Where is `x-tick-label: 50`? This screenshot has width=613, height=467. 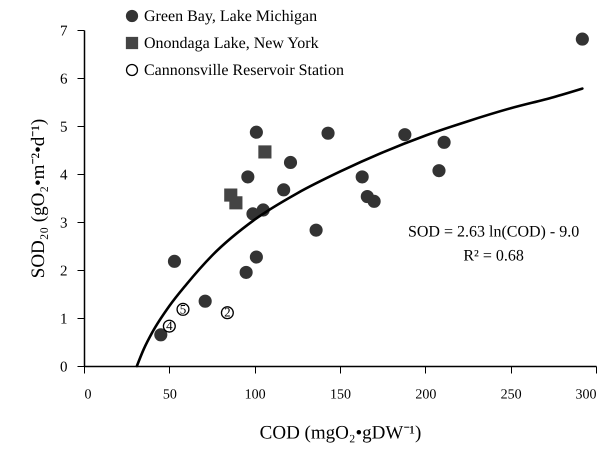 x-tick-label: 50 is located at coordinates (169, 395).